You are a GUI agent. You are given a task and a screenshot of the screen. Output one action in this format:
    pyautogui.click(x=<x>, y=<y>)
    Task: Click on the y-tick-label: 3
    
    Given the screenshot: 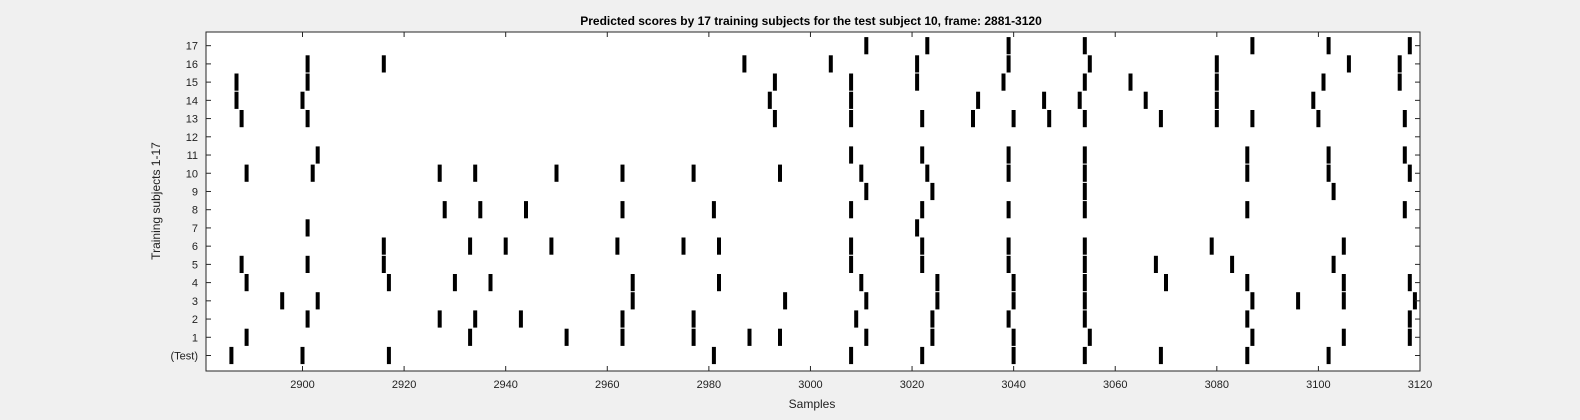 What is the action you would take?
    pyautogui.click(x=195, y=302)
    